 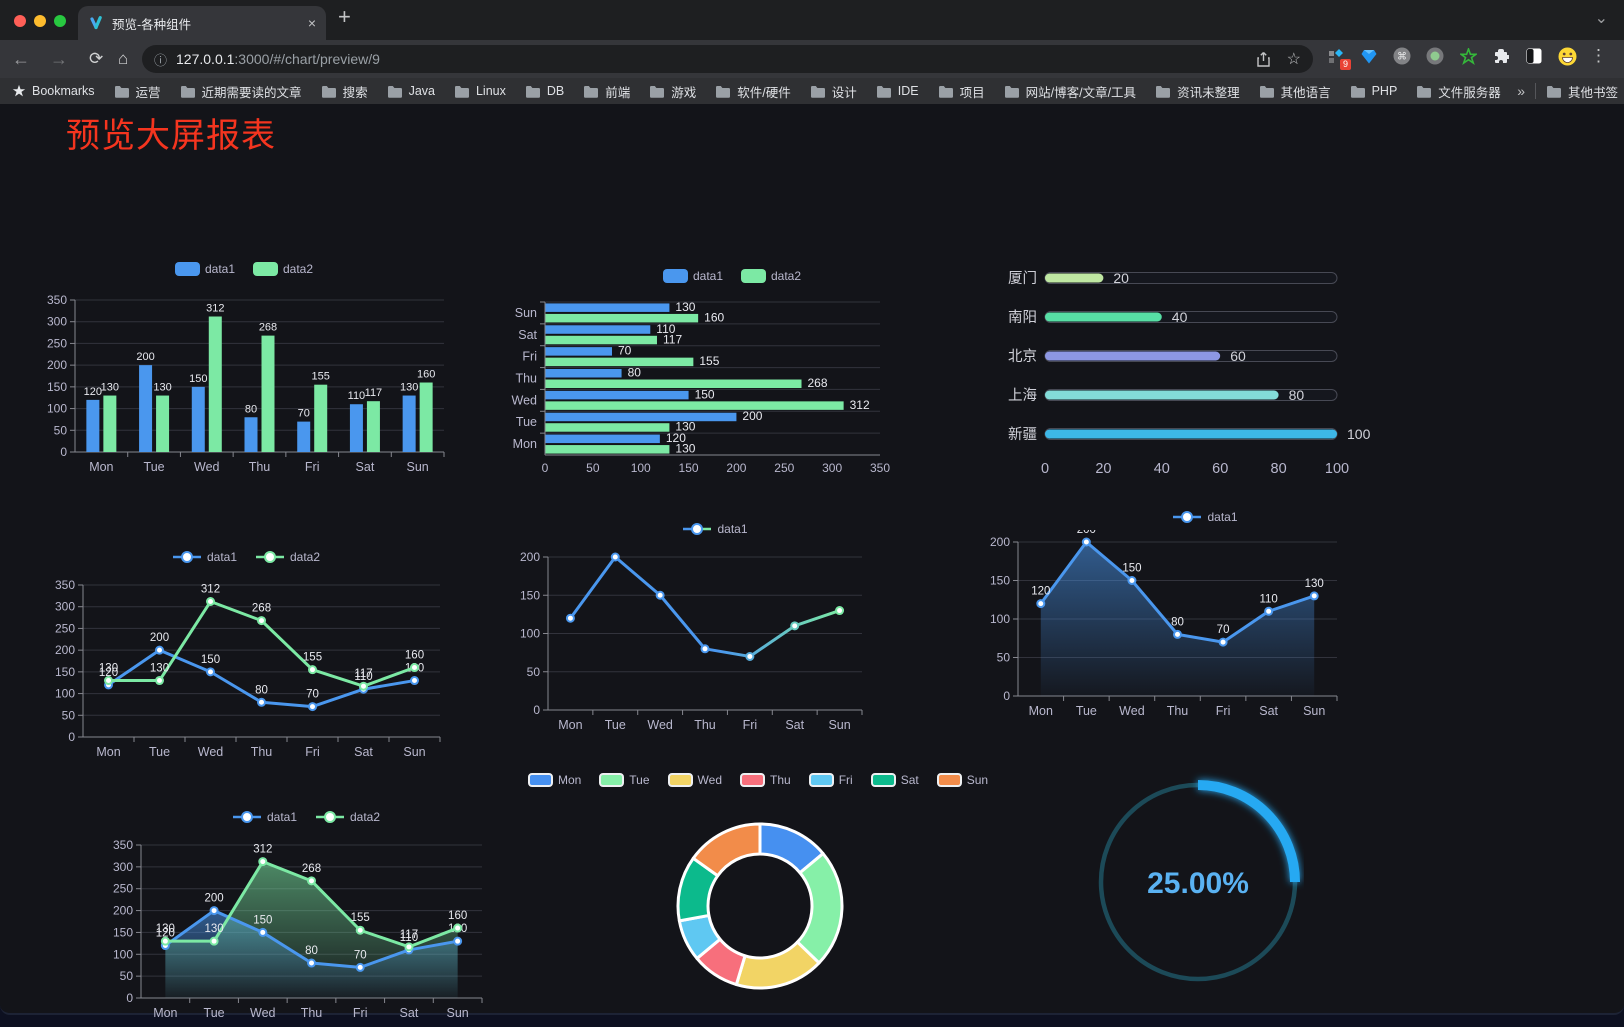 What do you see at coordinates (344, 16) in the screenshot?
I see `new-tab-button: +` at bounding box center [344, 16].